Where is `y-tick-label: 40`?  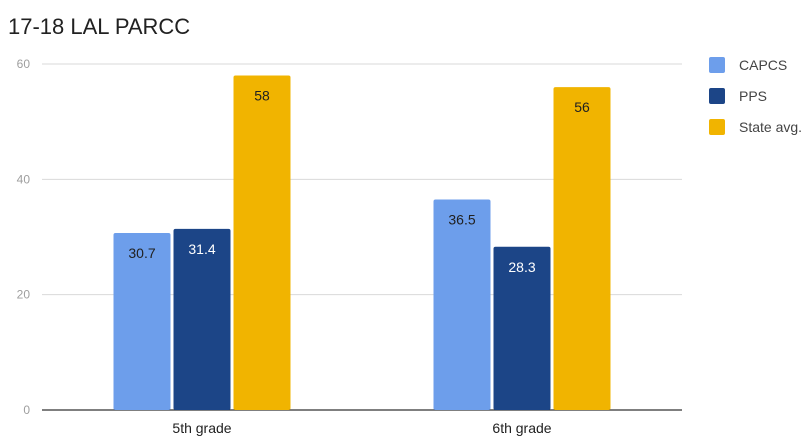 y-tick-label: 40 is located at coordinates (24, 179).